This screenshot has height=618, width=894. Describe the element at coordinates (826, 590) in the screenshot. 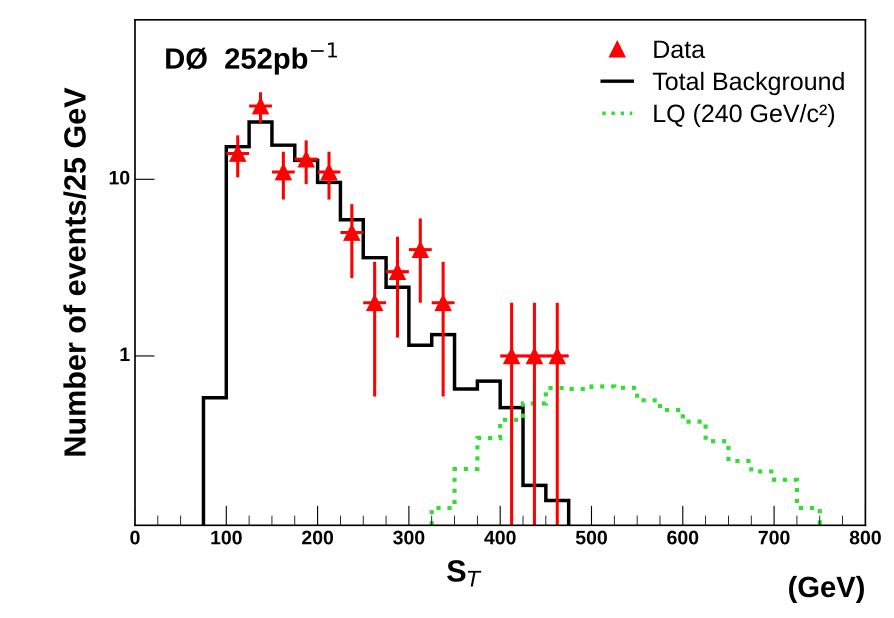

I see `text: (GeV)` at that location.